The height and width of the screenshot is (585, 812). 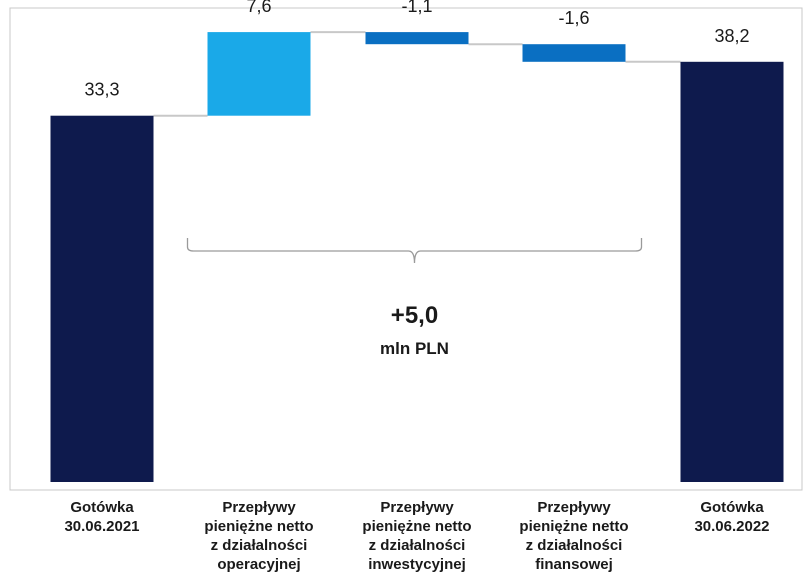 What do you see at coordinates (731, 36) in the screenshot?
I see `value-label-4: 38,2` at bounding box center [731, 36].